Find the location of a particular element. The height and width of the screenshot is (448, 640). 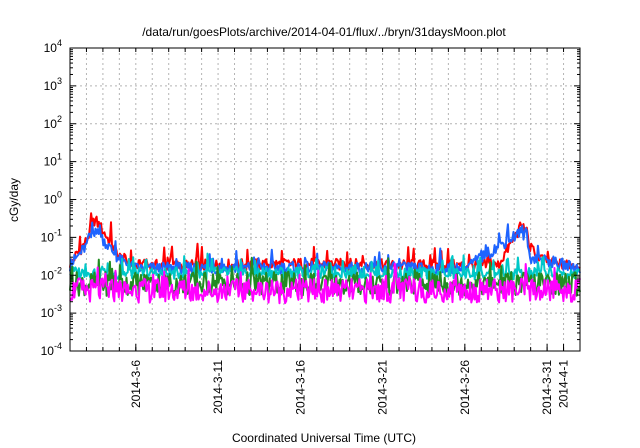

y-tick-labels: 10⁻⁴ 10⁻³ 10⁻² 10⁻¹ 10⁰ 10¹ 10² 10³ 10⁴ is located at coordinates (51, 198).